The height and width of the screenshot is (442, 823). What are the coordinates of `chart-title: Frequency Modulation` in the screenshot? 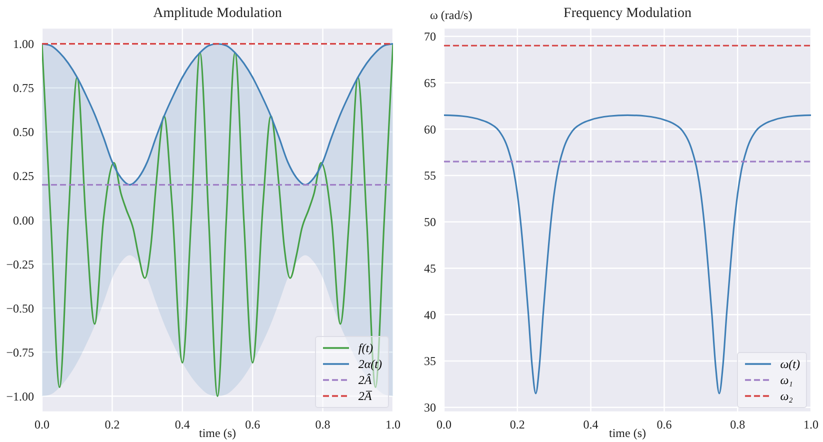 It's located at (628, 13).